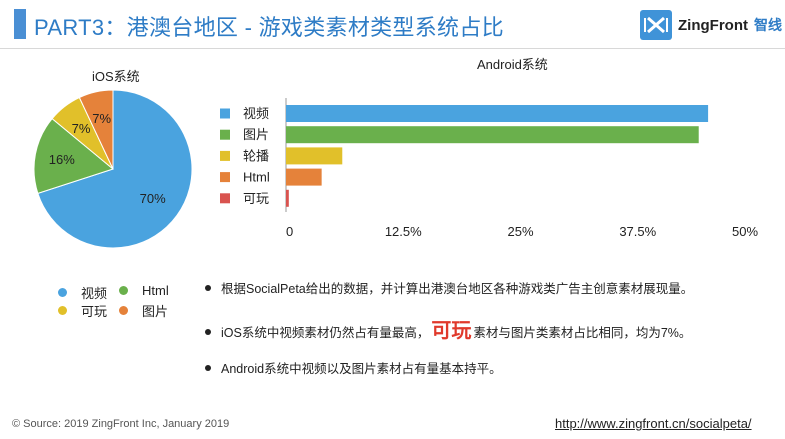 The width and height of the screenshot is (785, 439). Describe the element at coordinates (116, 76) in the screenshot. I see `pie-chart-title: iOS系统` at that location.